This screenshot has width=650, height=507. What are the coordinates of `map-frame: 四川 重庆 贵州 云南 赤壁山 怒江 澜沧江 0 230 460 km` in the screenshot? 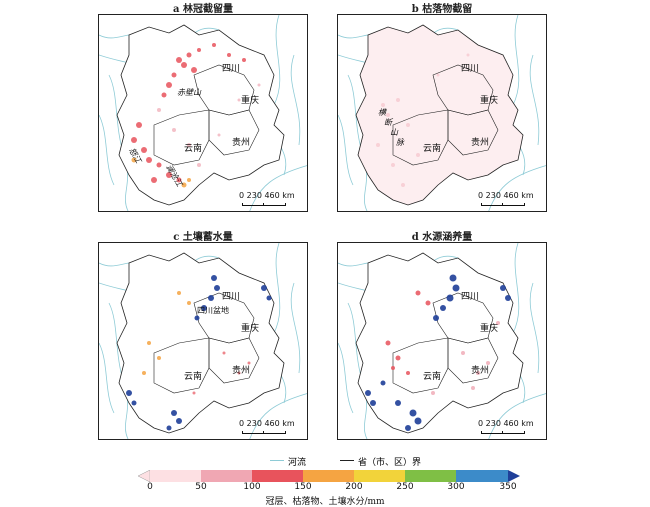 It's located at (203, 113).